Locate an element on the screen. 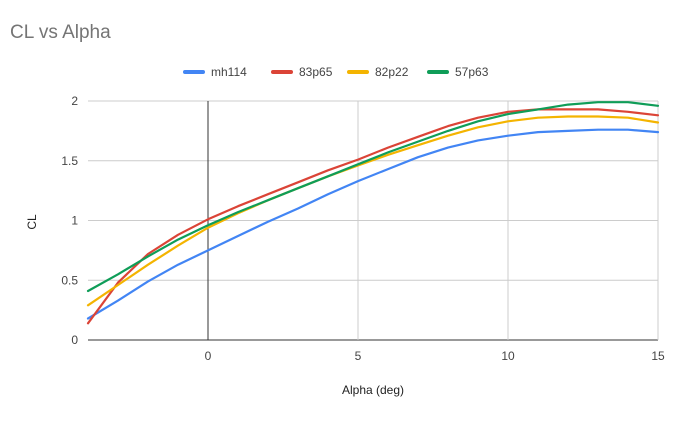  legend-label-mh114: mh114 is located at coordinates (229, 72).